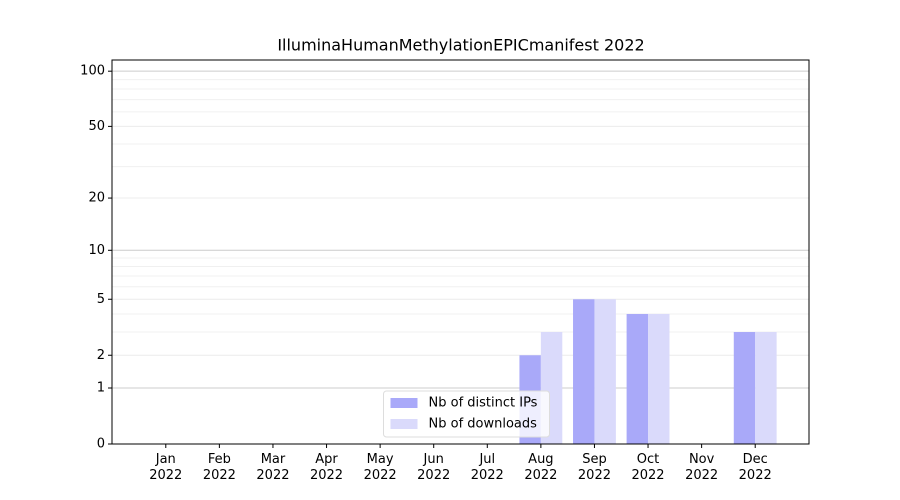  What do you see at coordinates (101, 299) in the screenshot?
I see `y-tick-label: 5` at bounding box center [101, 299].